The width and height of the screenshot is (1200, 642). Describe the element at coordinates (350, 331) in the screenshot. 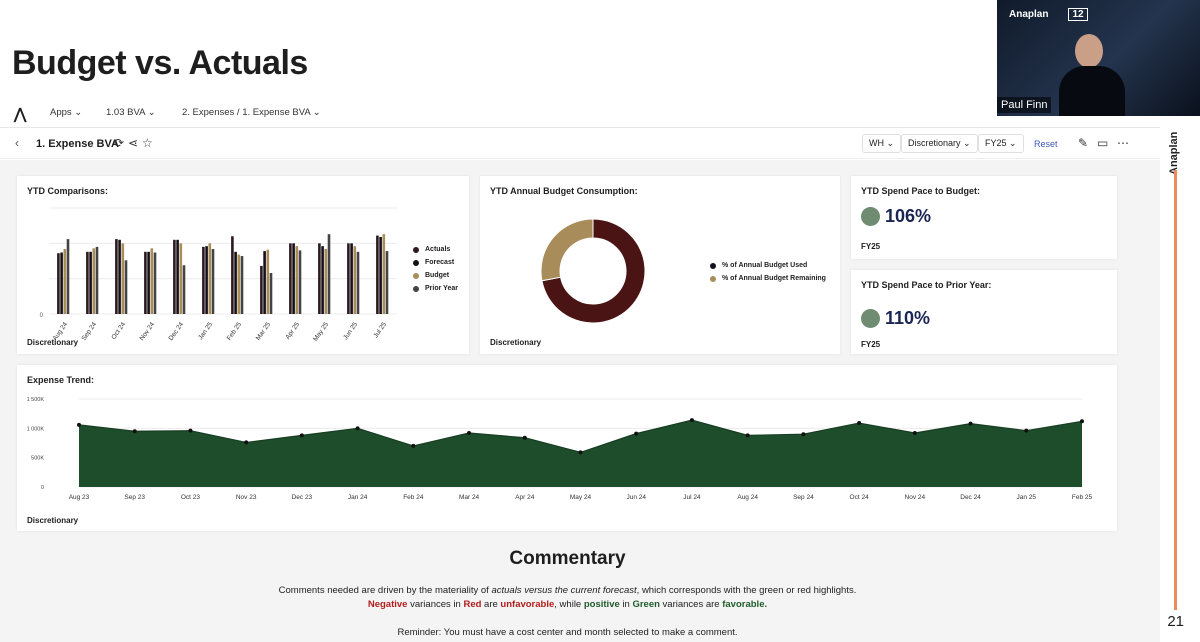

I see `x-tick-label: Jun 25` at that location.